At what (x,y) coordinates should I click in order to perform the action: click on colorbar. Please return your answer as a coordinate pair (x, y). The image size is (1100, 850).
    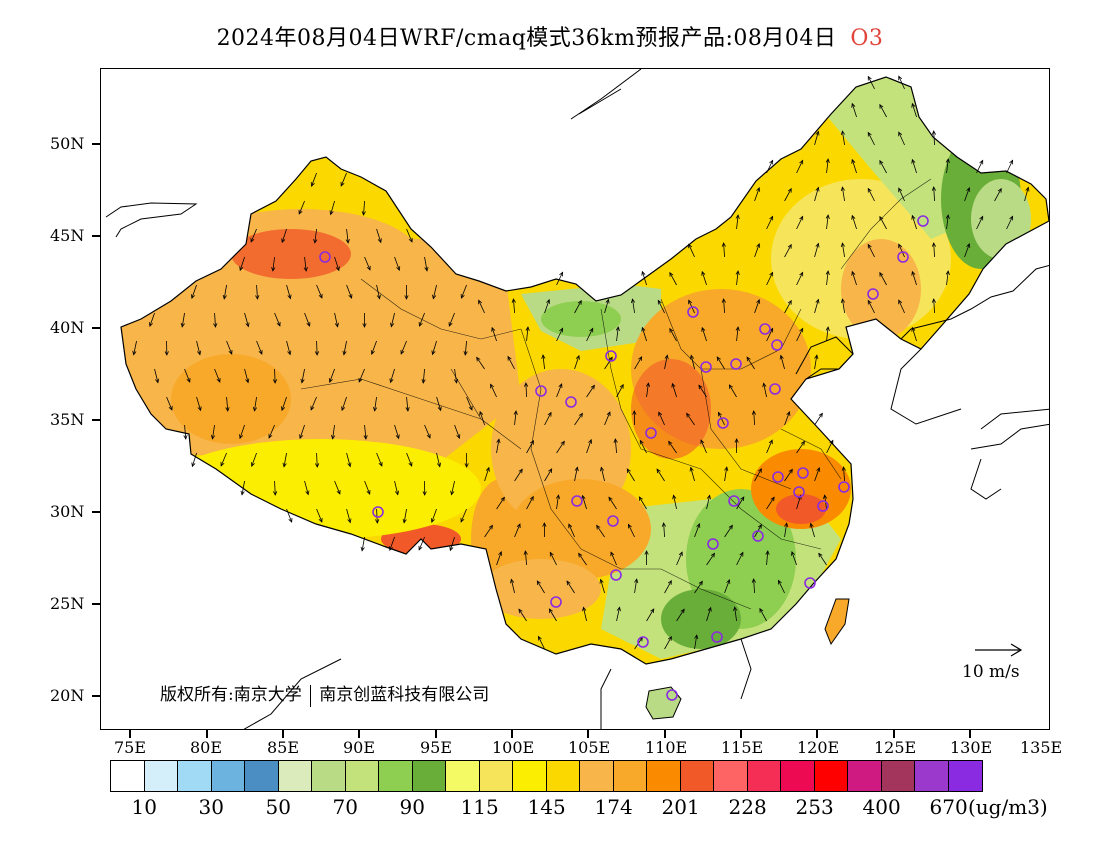
    Looking at the image, I should click on (546, 776).